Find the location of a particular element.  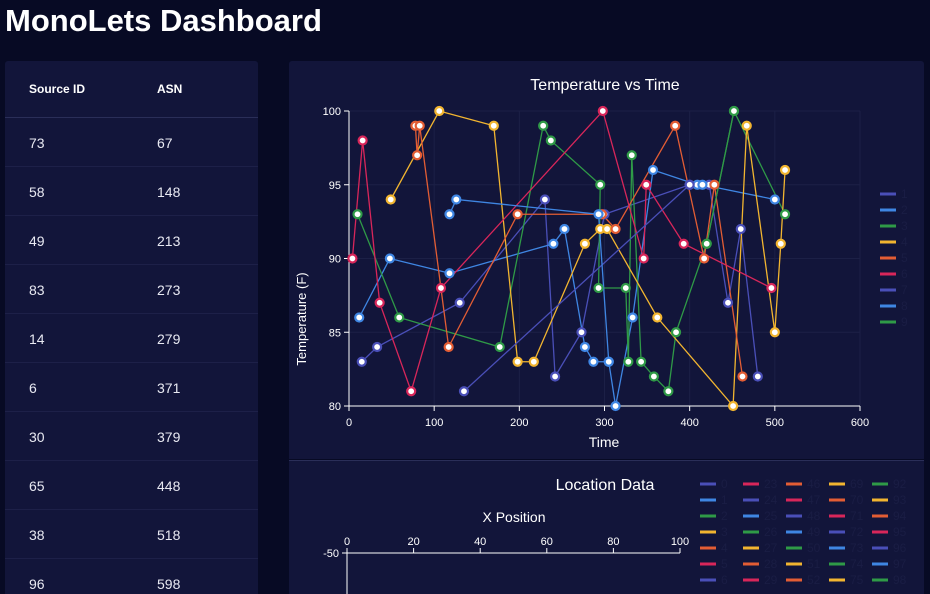

table-row: 83 273 is located at coordinates (131, 289).